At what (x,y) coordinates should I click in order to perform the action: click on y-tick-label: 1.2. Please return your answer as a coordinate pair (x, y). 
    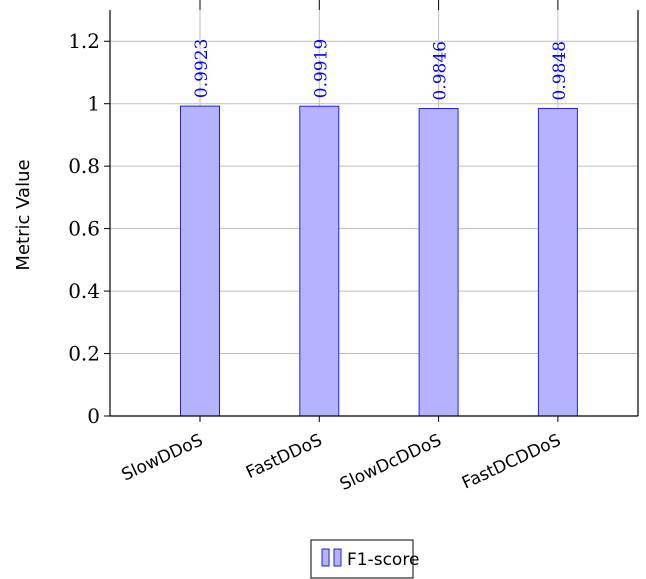
    Looking at the image, I should click on (84, 41).